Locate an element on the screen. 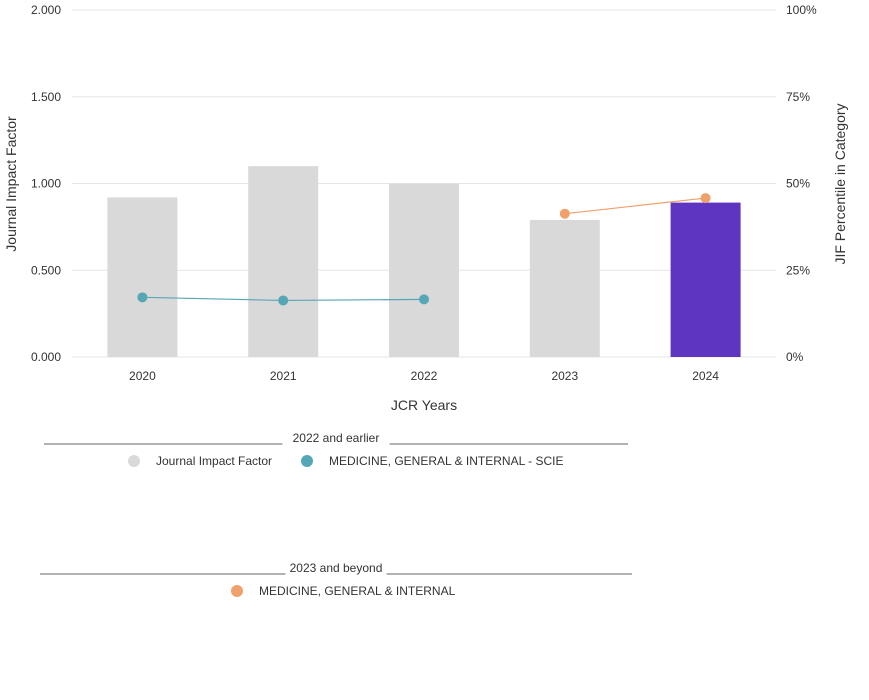  y-right-tick-label: 50% is located at coordinates (798, 184).